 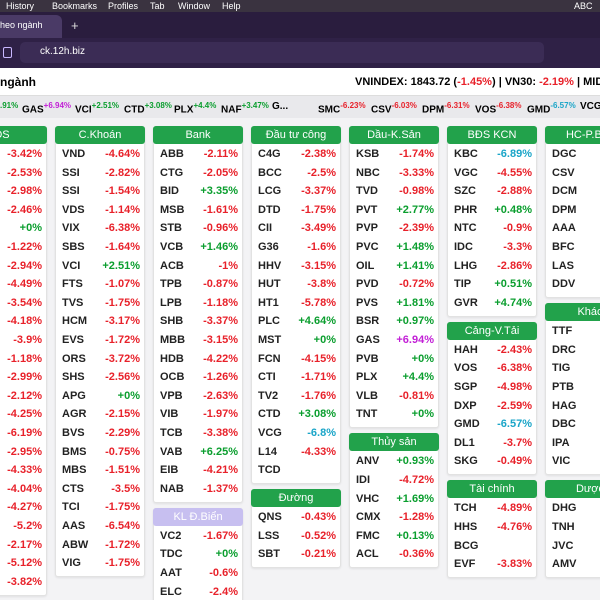 I want to click on stock-change: -3.37%, so click(x=318, y=191).